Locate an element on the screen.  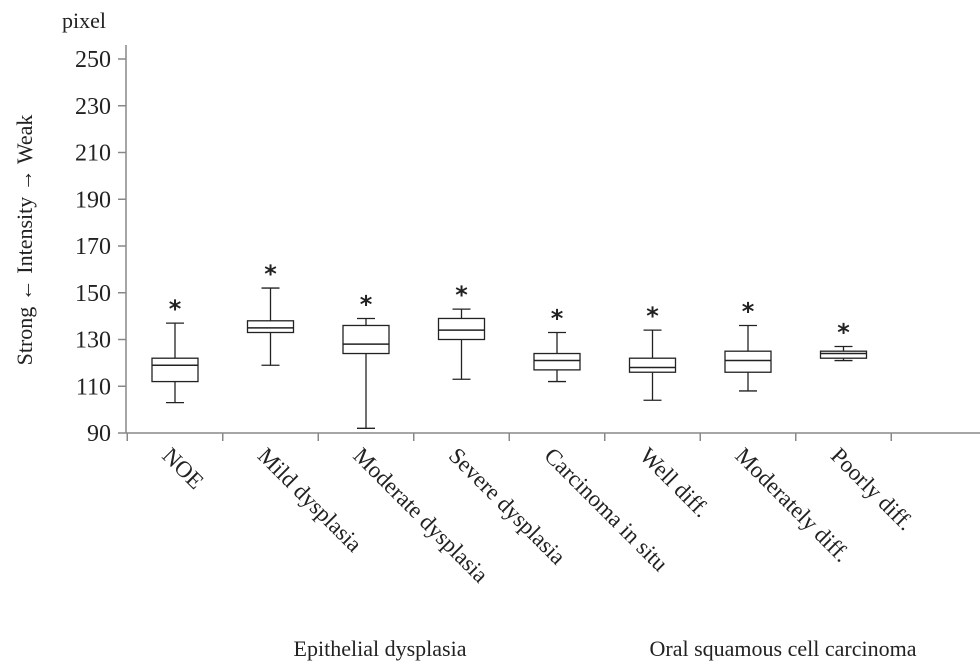
y-tick-label: 190 is located at coordinates (93, 200).